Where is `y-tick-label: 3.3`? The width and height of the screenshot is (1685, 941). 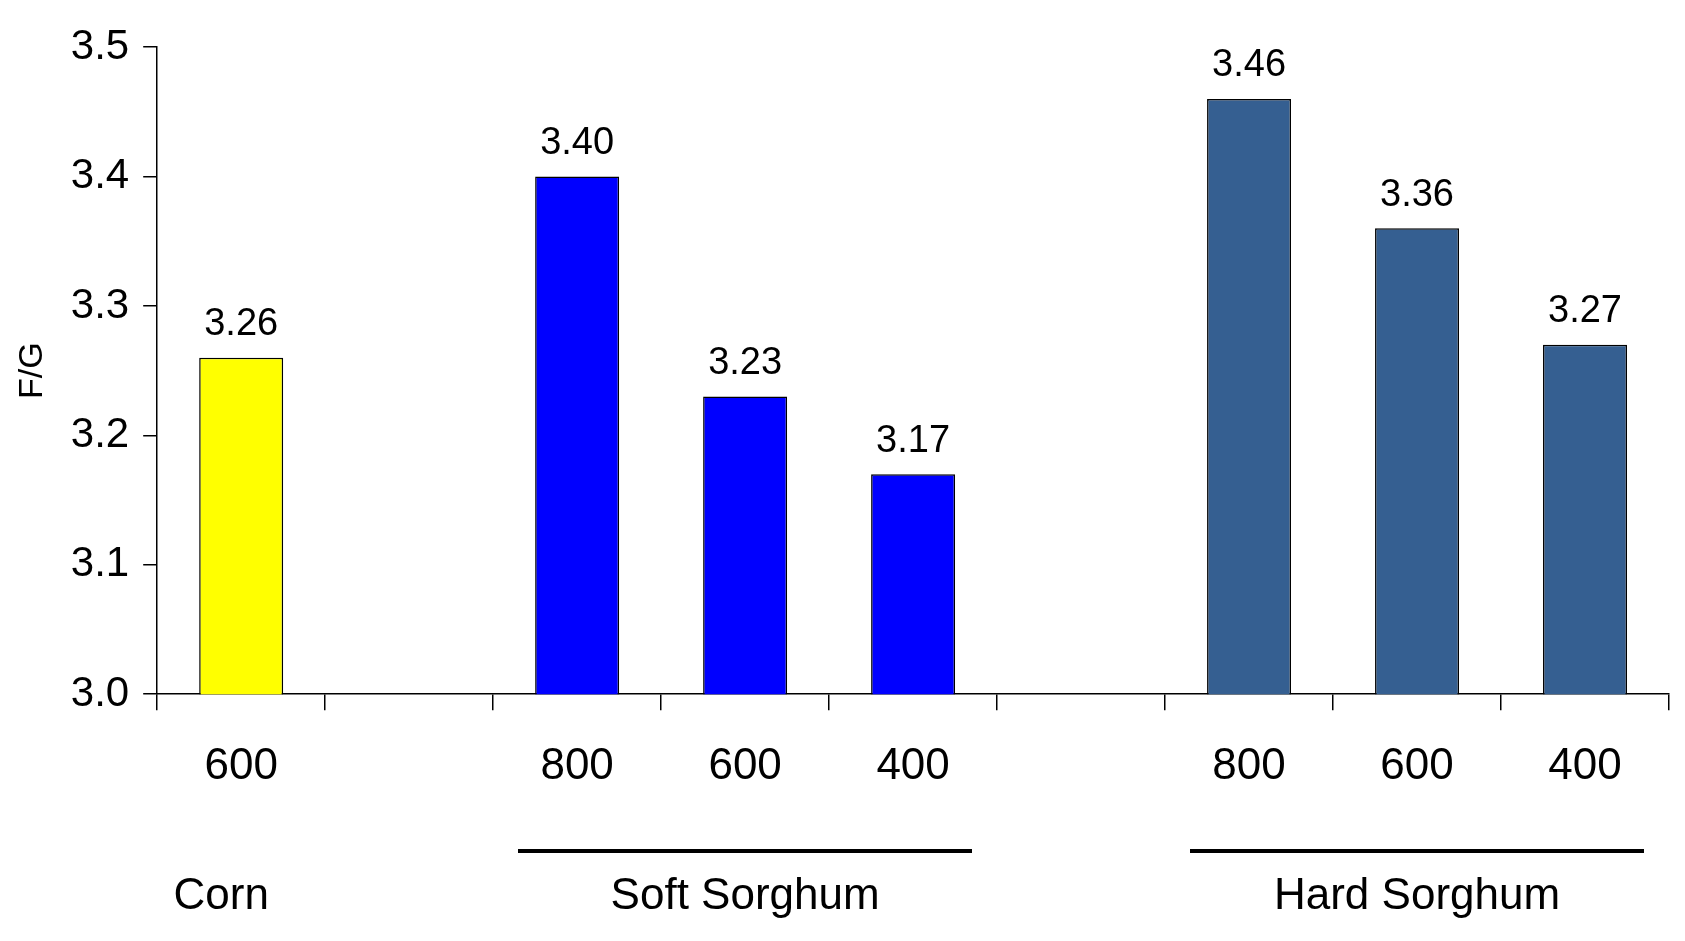
y-tick-label: 3.3 is located at coordinates (100, 303).